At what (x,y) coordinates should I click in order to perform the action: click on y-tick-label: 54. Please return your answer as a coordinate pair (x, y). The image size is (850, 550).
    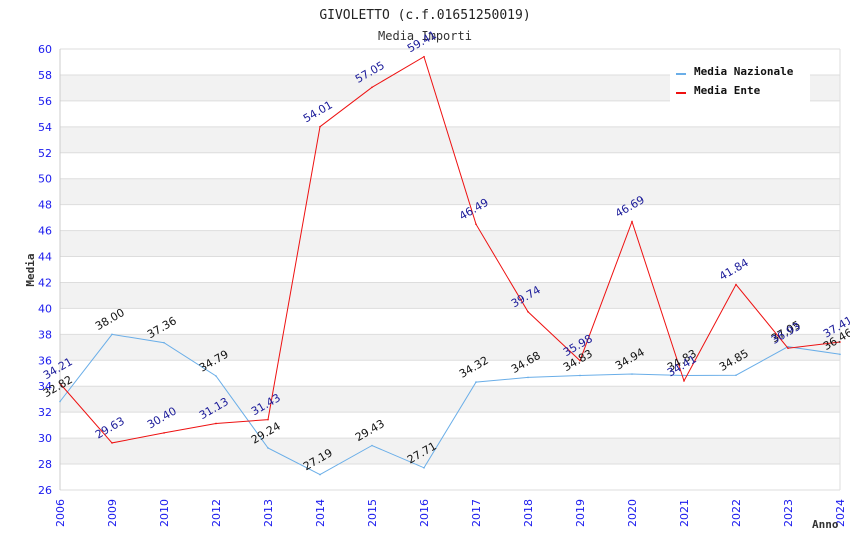
    Looking at the image, I should click on (45, 127).